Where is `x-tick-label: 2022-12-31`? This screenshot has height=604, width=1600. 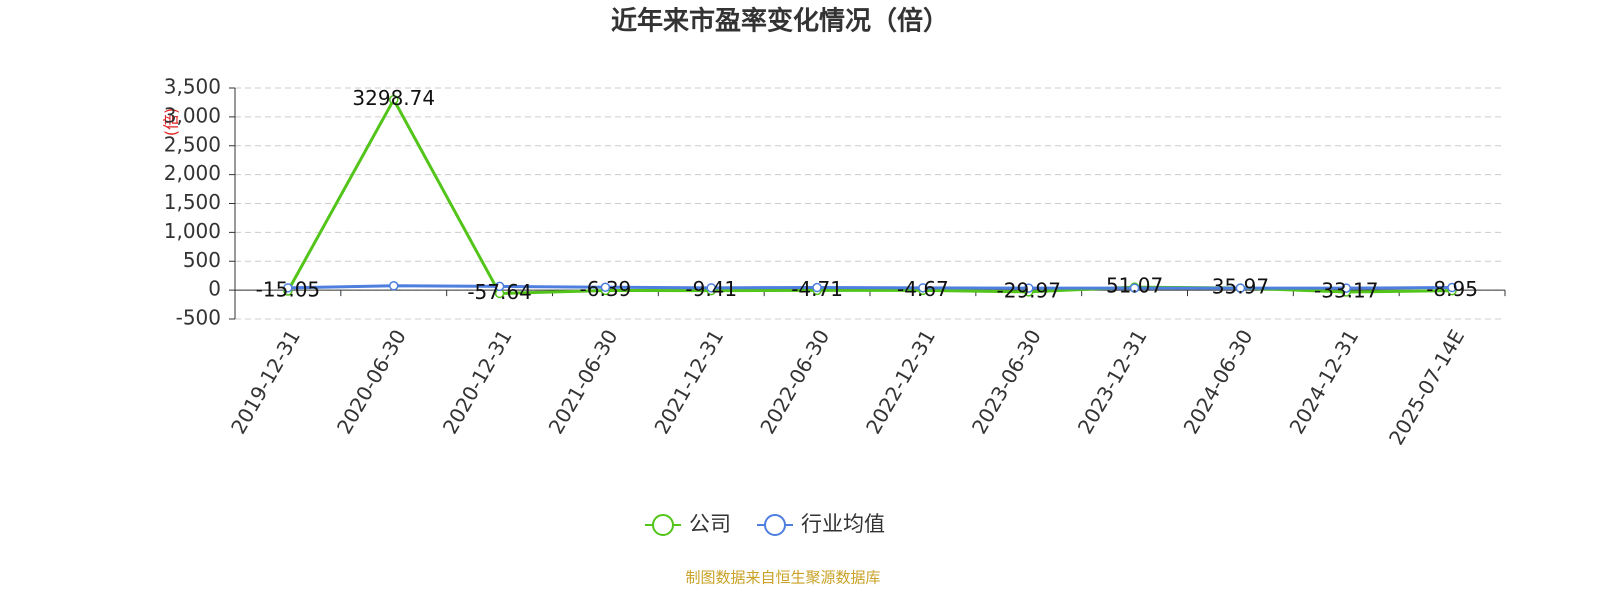
x-tick-label: 2022-12-31 is located at coordinates (900, 381).